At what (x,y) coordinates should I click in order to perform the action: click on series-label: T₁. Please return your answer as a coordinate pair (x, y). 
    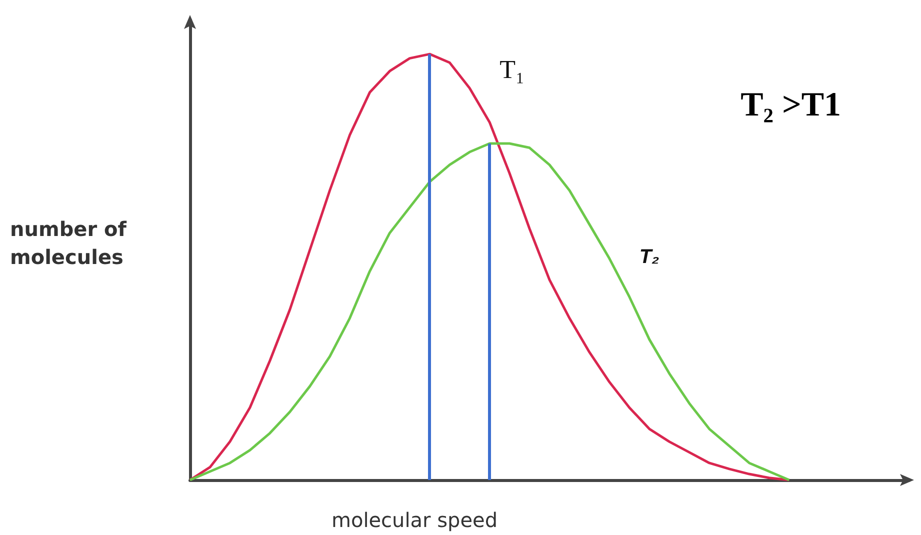
    Looking at the image, I should click on (512, 69).